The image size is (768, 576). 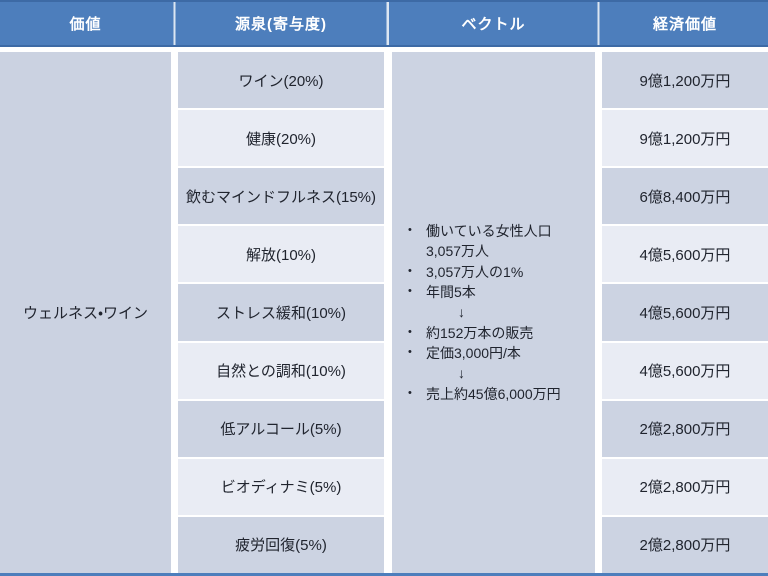 I want to click on header-value: 価値, so click(x=85, y=23).